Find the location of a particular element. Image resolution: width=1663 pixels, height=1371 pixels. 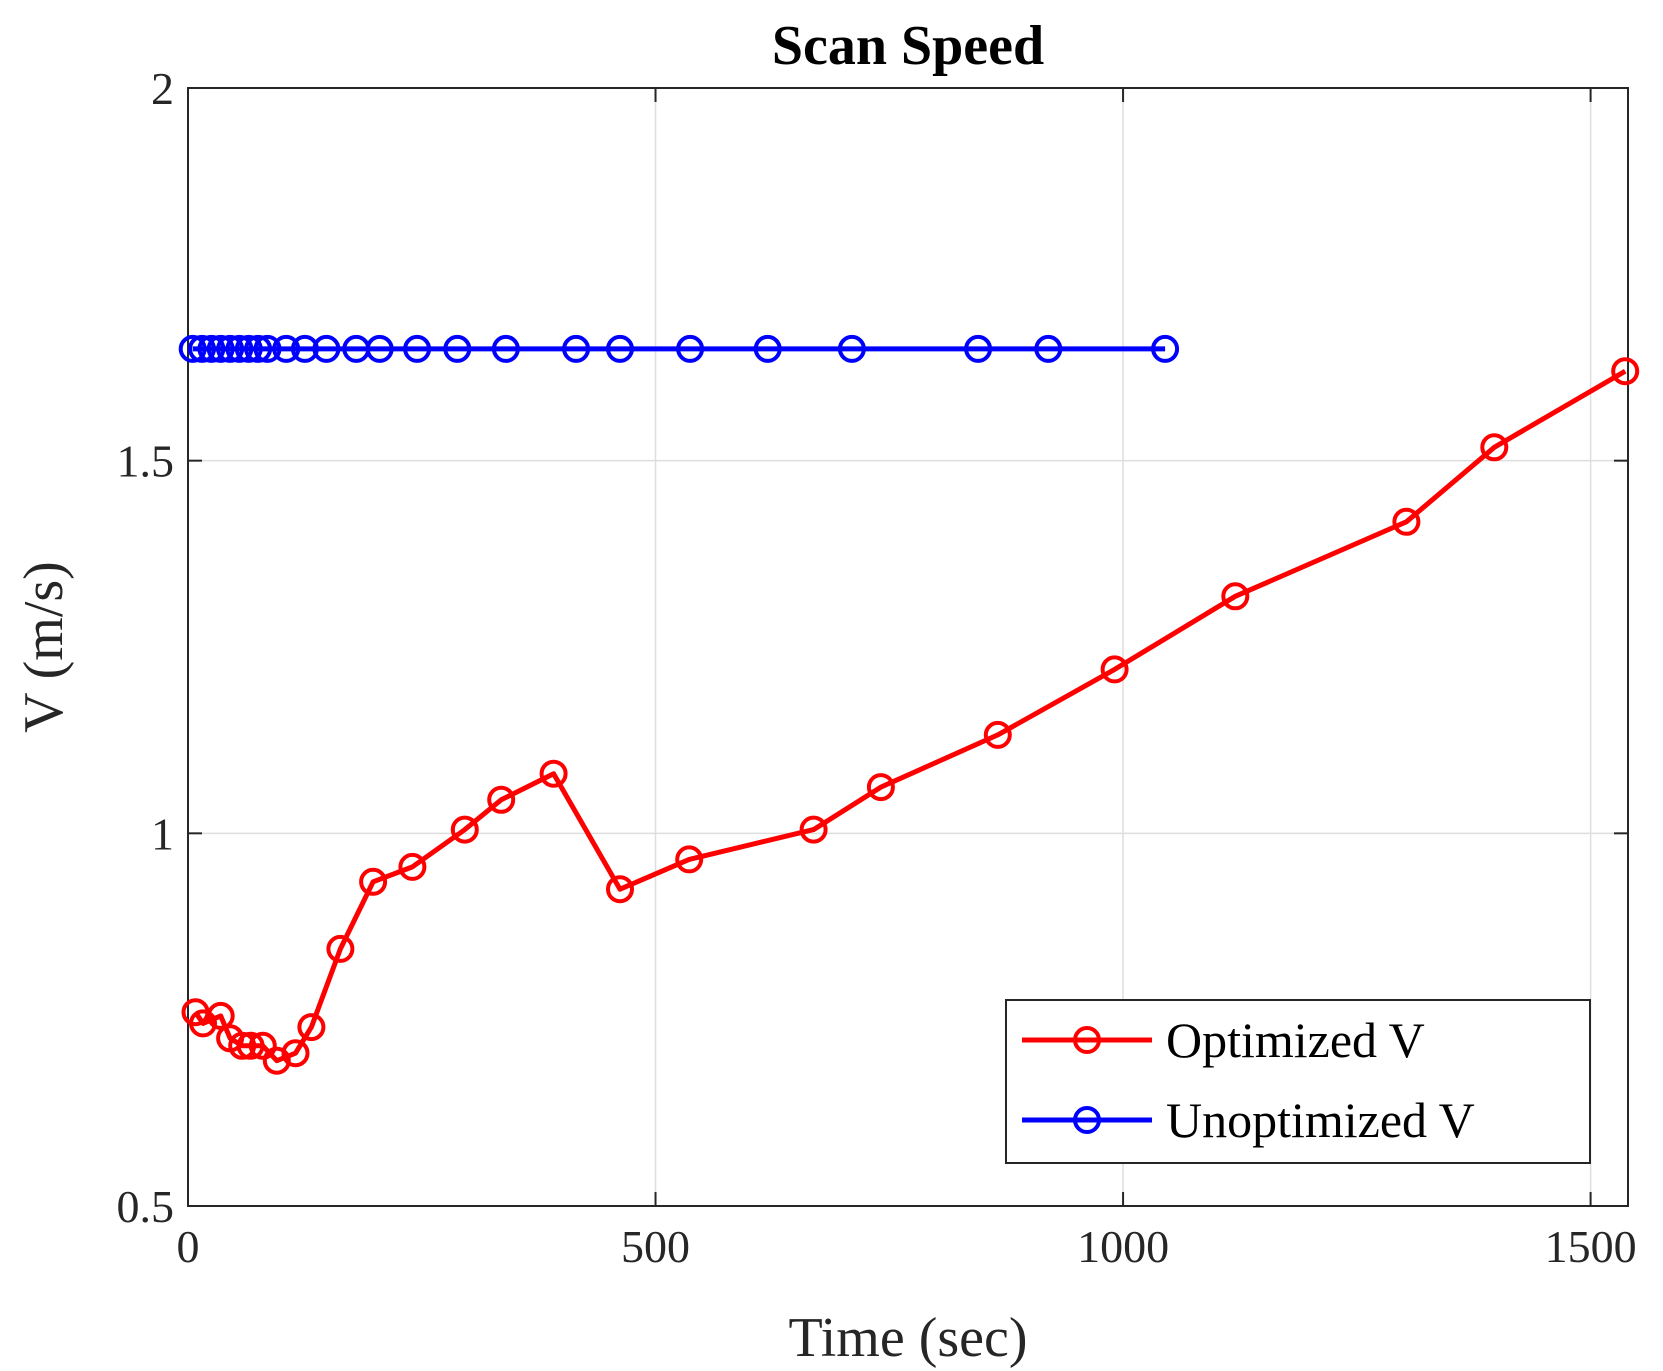

series-unoptimized-v is located at coordinates (679, 348).